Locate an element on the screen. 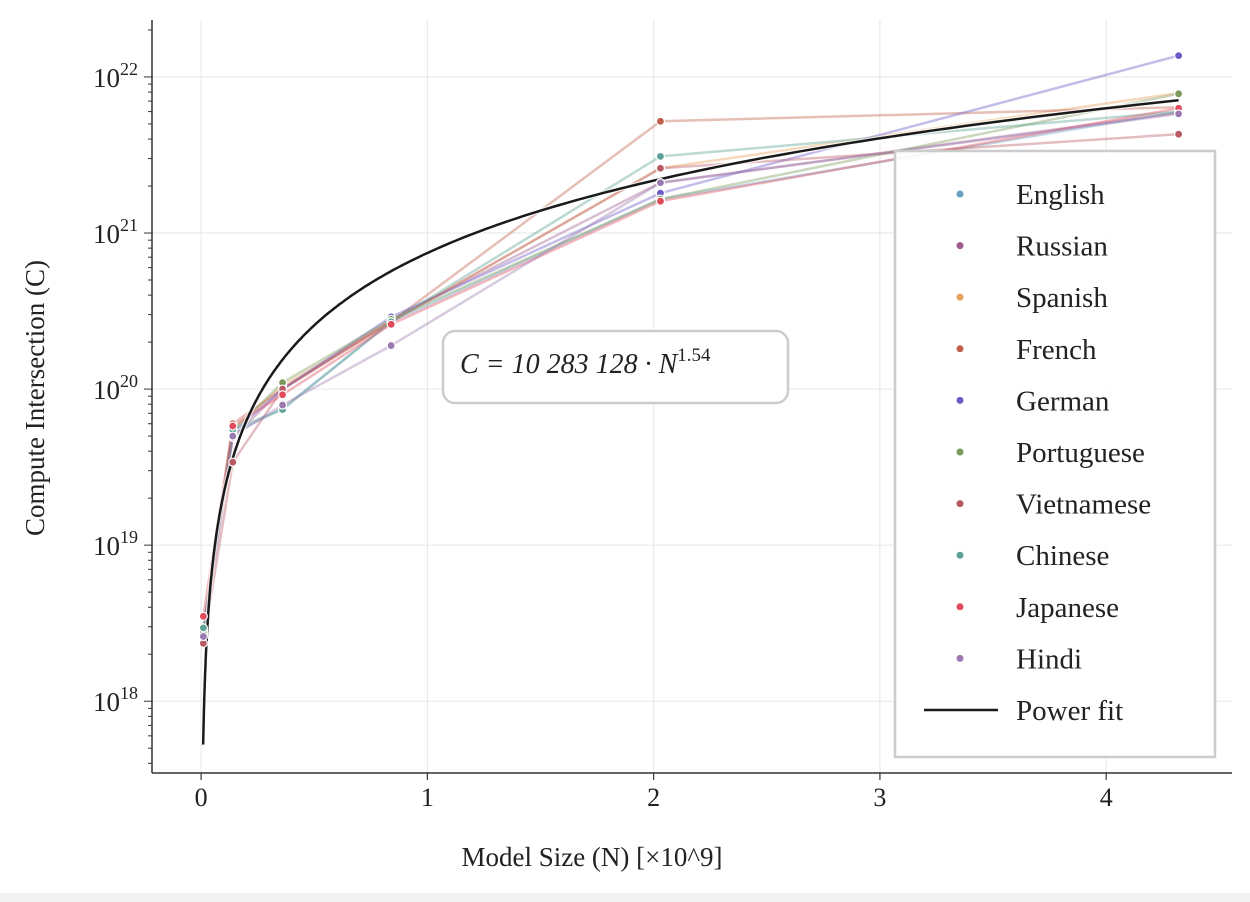  legend-marker-english is located at coordinates (960, 194).